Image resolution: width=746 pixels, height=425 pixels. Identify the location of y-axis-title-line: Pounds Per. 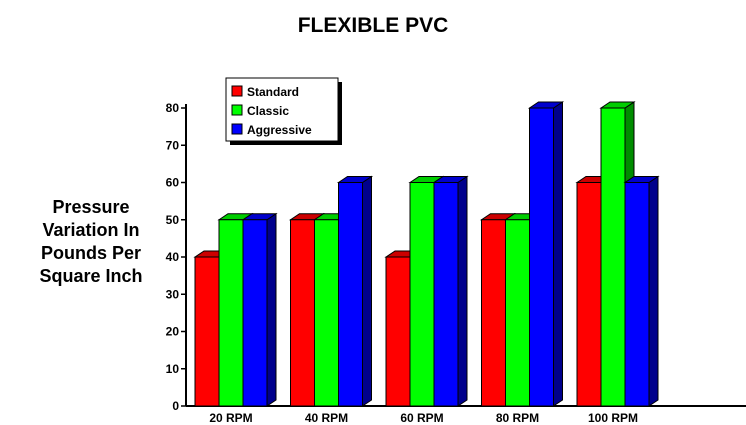
(91, 253).